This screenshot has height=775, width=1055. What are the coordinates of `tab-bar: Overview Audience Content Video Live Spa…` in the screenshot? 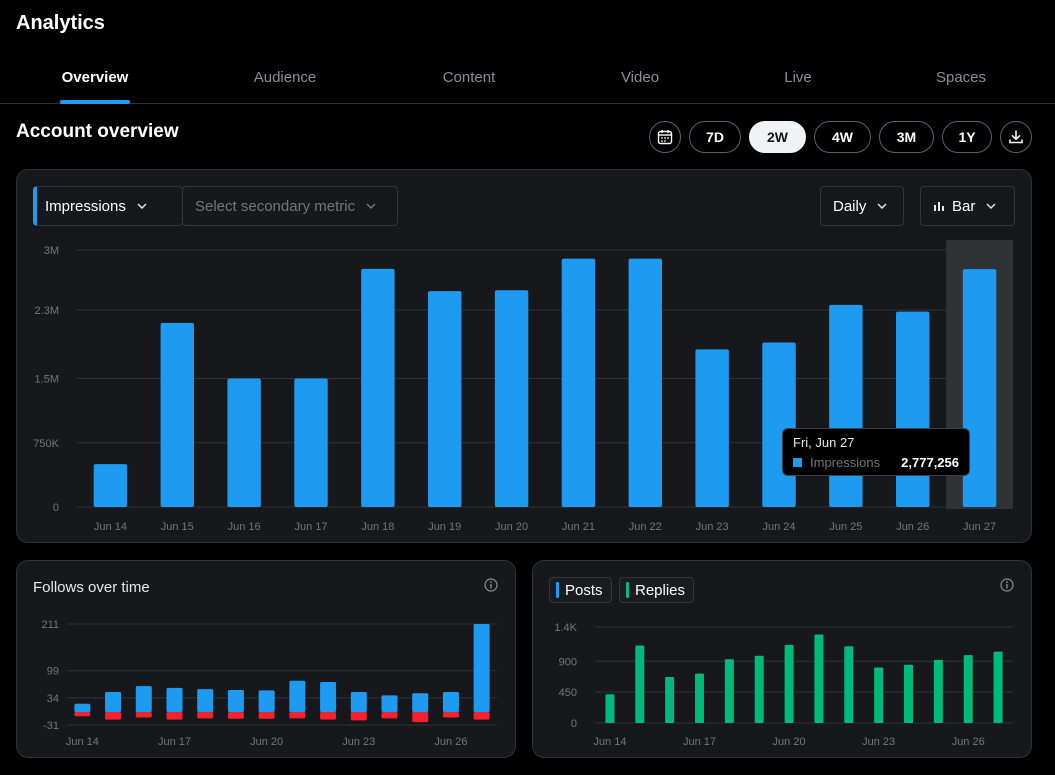 It's located at (527, 78).